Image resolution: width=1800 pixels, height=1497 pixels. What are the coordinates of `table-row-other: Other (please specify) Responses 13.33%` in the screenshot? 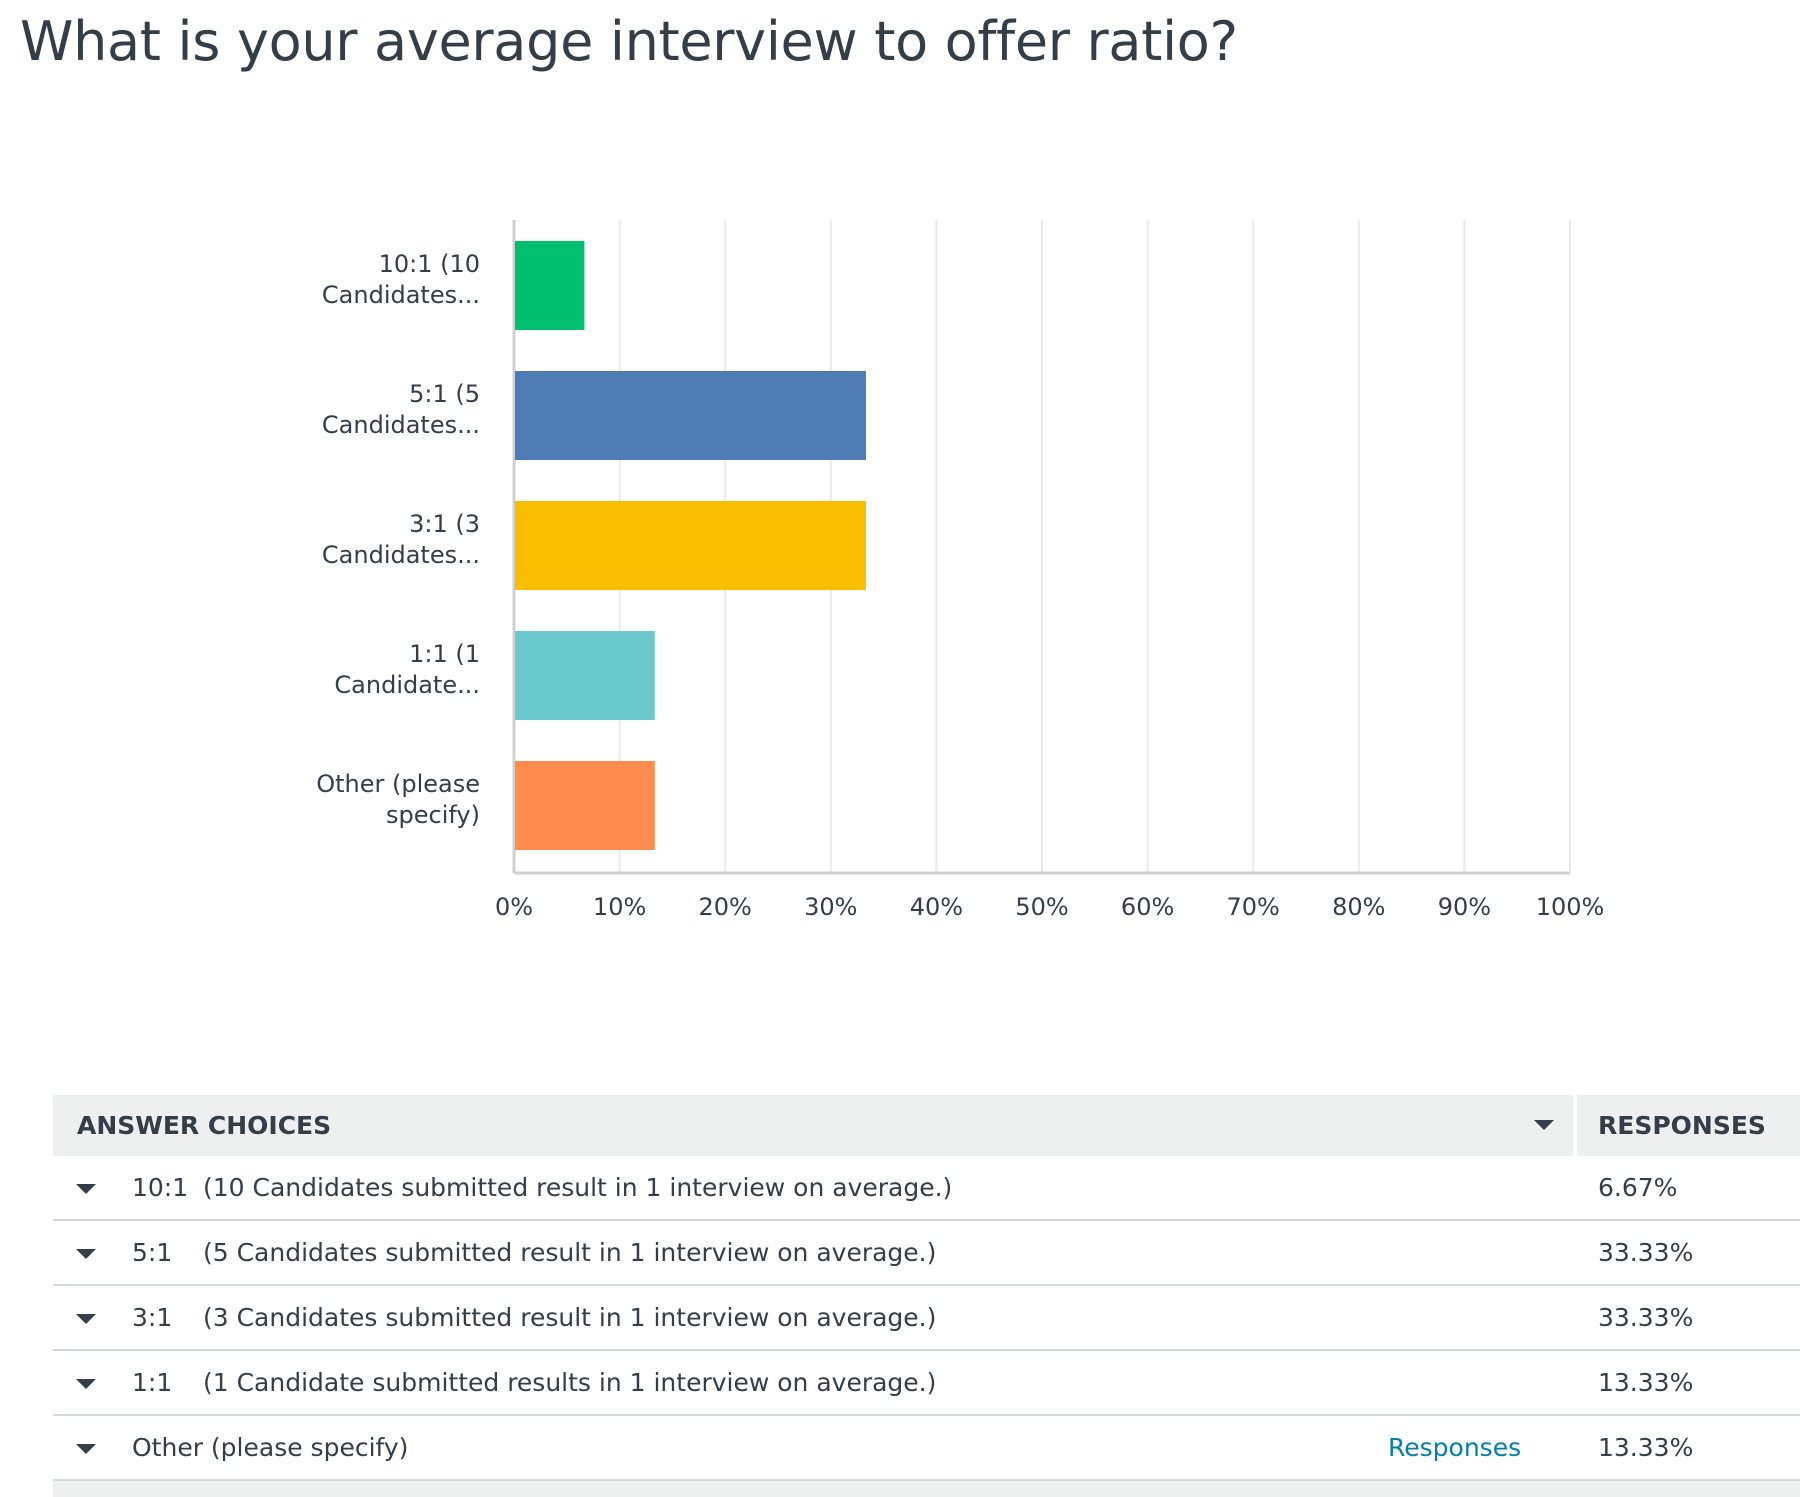 It's located at (926, 1448).